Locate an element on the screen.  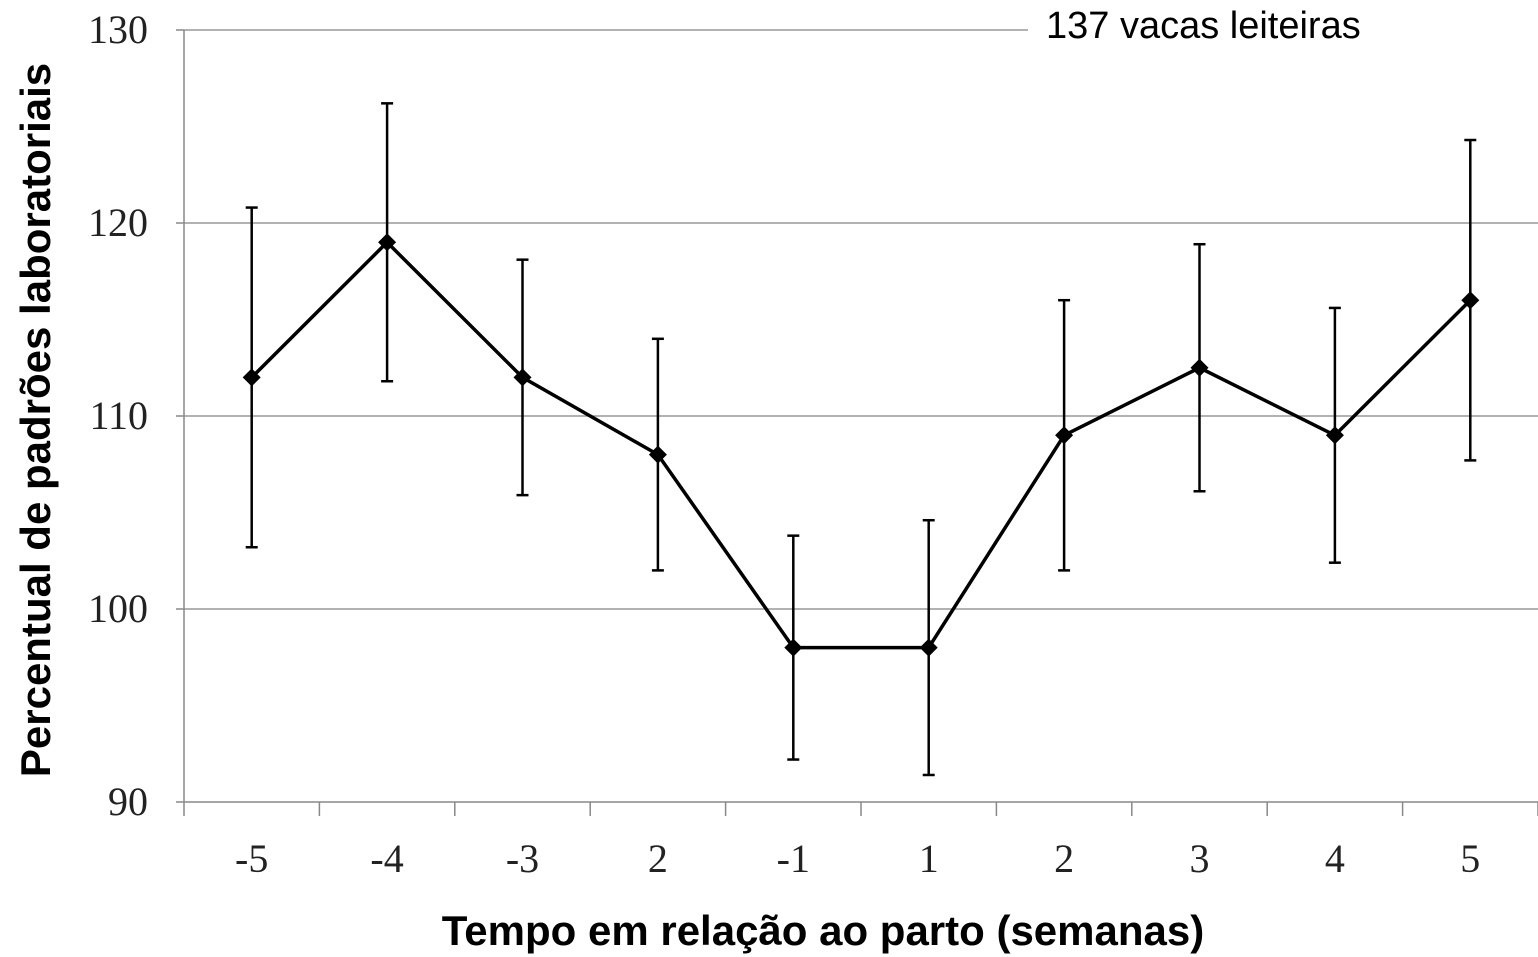
y-tick-label: 100 is located at coordinates (118, 608).